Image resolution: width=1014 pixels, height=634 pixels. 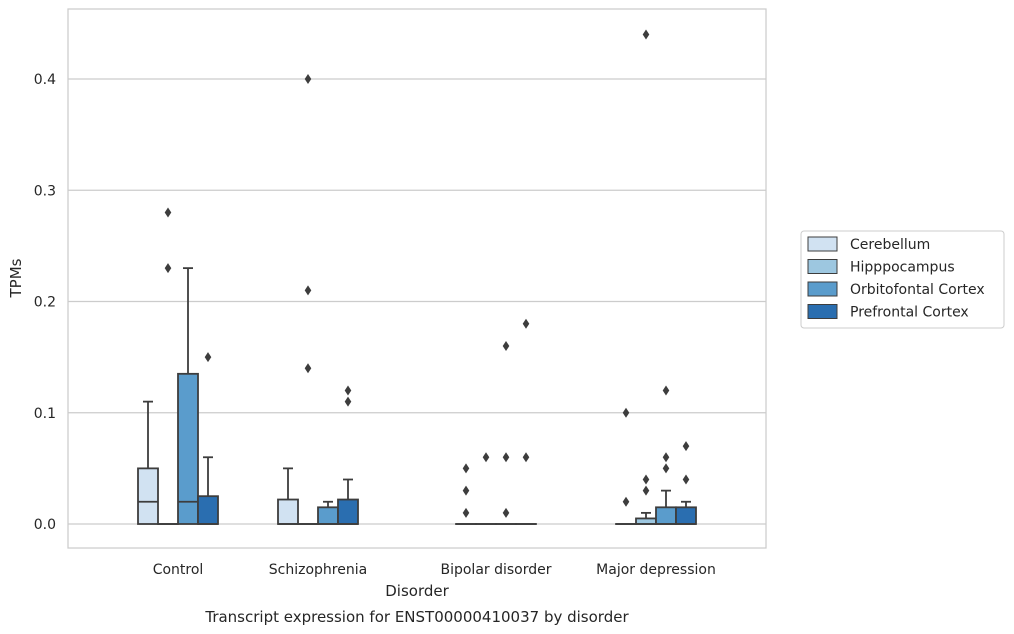 What do you see at coordinates (45, 414) in the screenshot?
I see `y-tick-label: 0.1` at bounding box center [45, 414].